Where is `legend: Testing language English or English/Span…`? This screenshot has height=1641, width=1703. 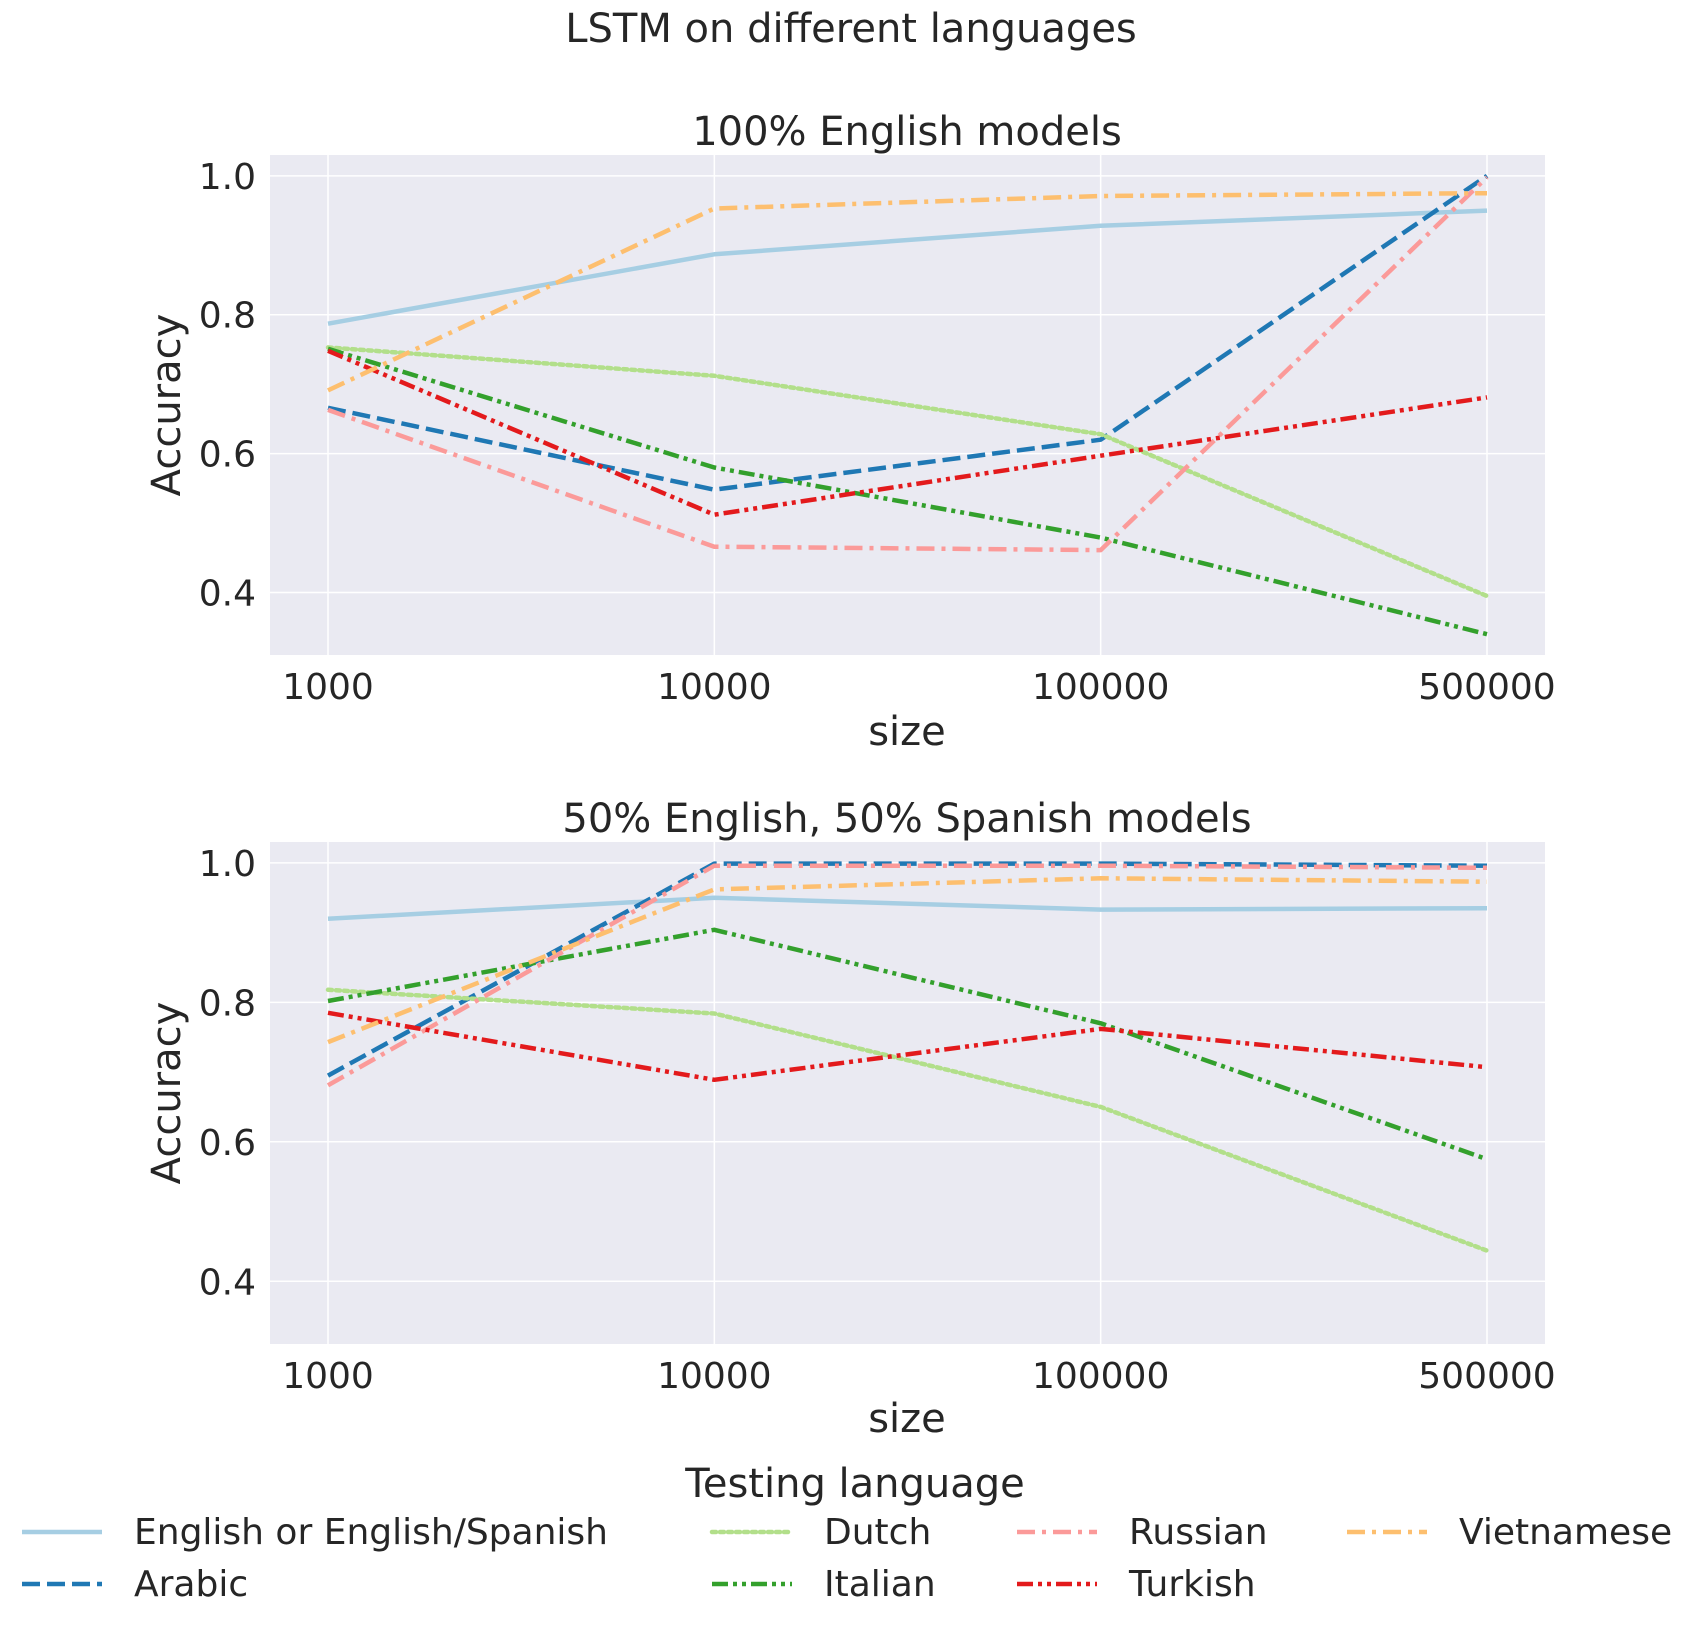 legend: Testing language English or English/Span… is located at coordinates (847, 1533).